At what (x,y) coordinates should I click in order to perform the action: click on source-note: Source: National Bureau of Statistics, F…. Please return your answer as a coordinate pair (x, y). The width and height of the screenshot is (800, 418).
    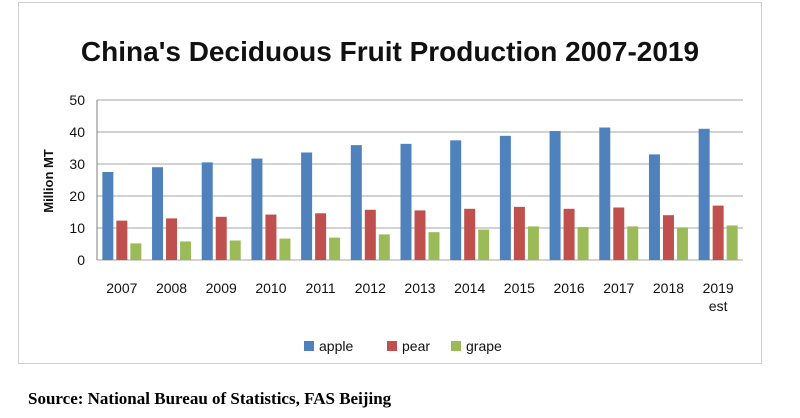
    Looking at the image, I should click on (210, 398).